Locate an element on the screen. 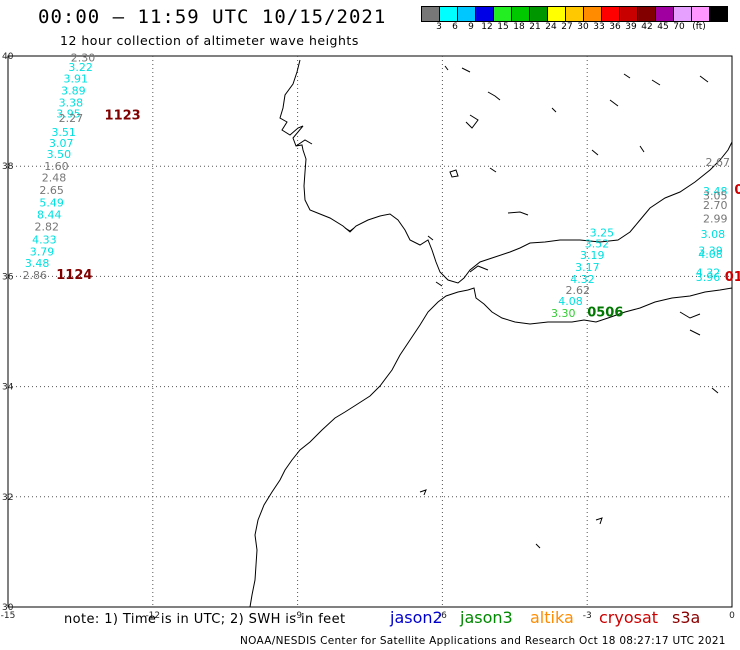 Image resolution: width=740 pixels, height=650 pixels. colorbar-labels: 3 6 9 12 15 18 21 24 27 30 33 36 39 42 45 70 (ft) is located at coordinates (581, 28).